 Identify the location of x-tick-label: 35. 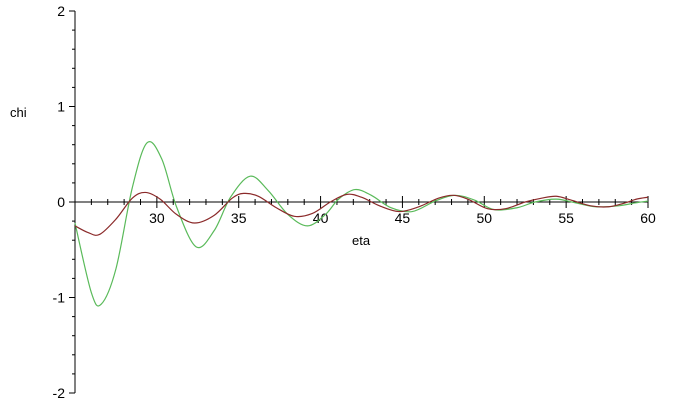
(239, 218).